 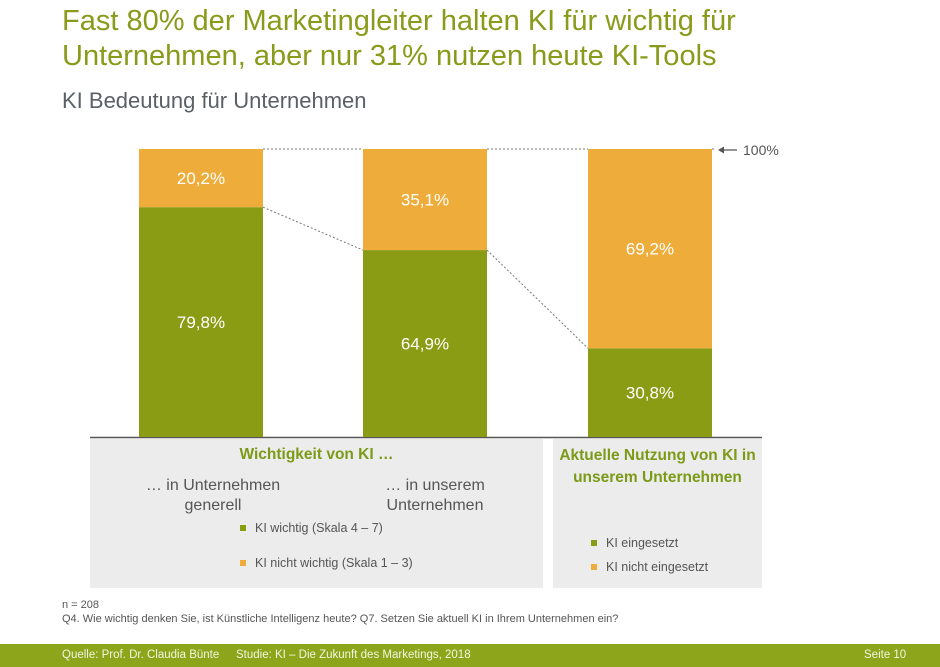 I want to click on legend-label: KI wichtig (Skala 4 – 7), so click(x=319, y=528).